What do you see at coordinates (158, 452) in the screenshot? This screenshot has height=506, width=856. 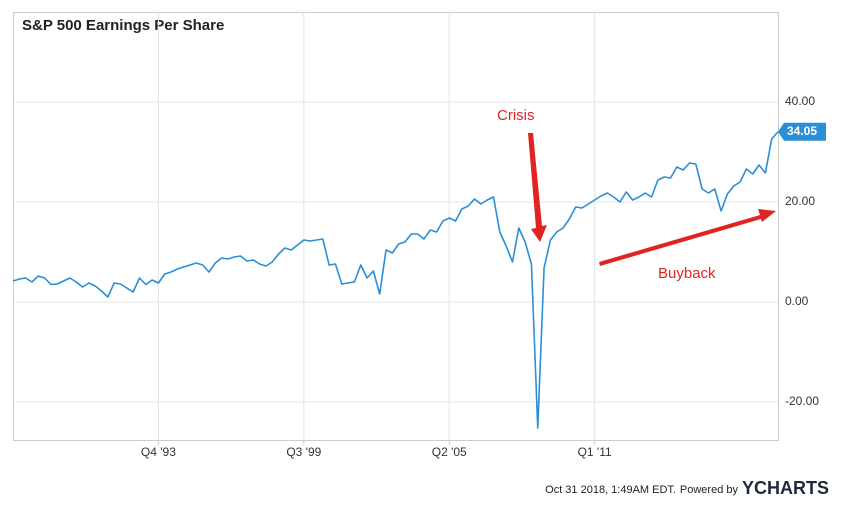 I see `x-tick-label: Q4 '93` at bounding box center [158, 452].